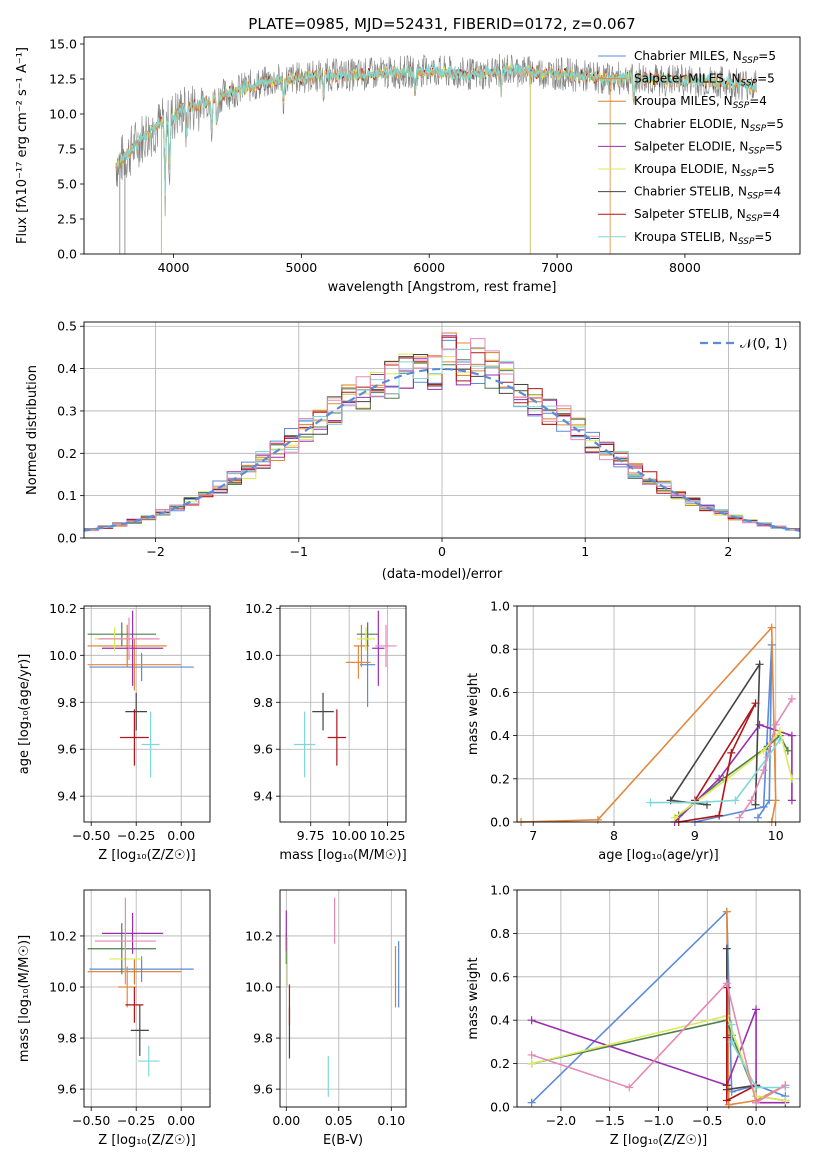 This screenshot has width=819, height=1170. I want to click on x-tick-label: 10.00, so click(349, 835).